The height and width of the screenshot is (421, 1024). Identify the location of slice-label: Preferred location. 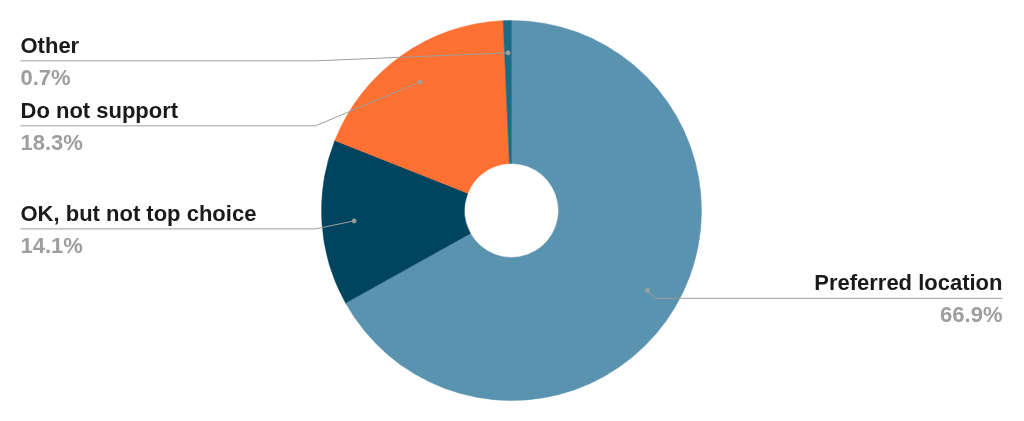
(908, 283).